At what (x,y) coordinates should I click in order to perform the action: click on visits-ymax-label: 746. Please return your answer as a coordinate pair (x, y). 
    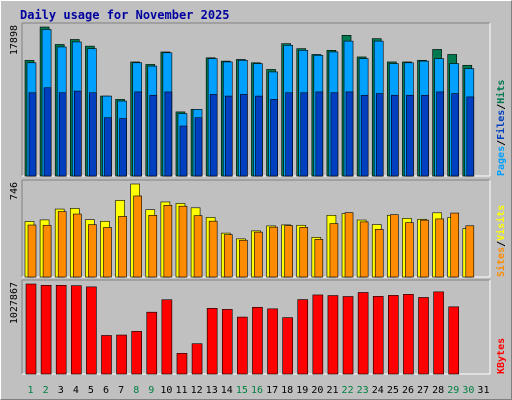
    Looking at the image, I should click on (14, 191).